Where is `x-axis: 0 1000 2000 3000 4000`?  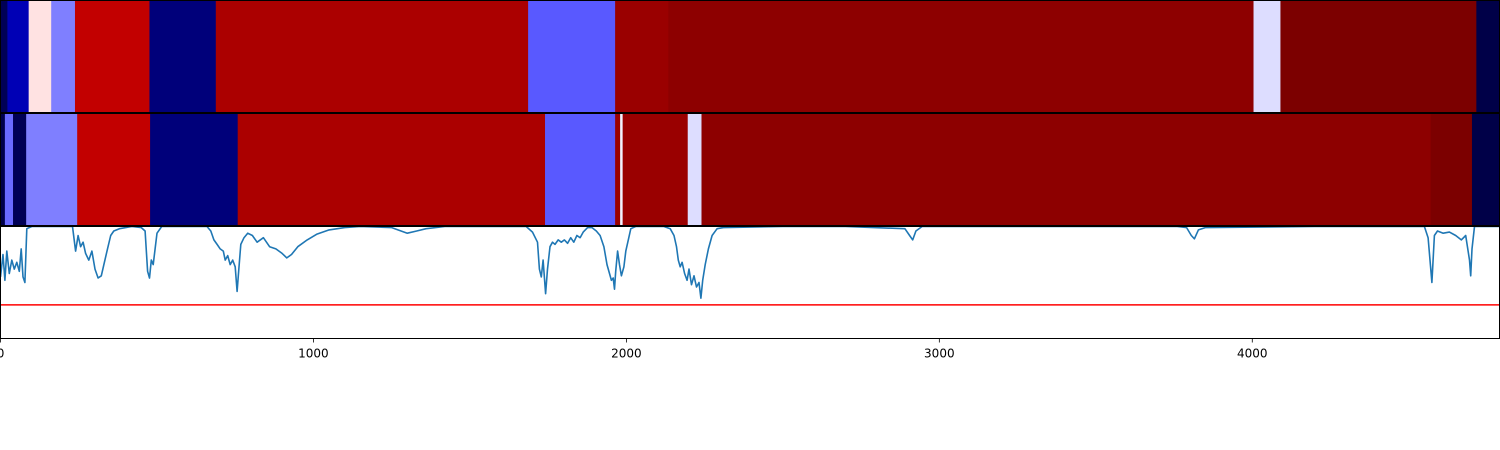 x-axis: 0 1000 2000 3000 4000 is located at coordinates (634, 349).